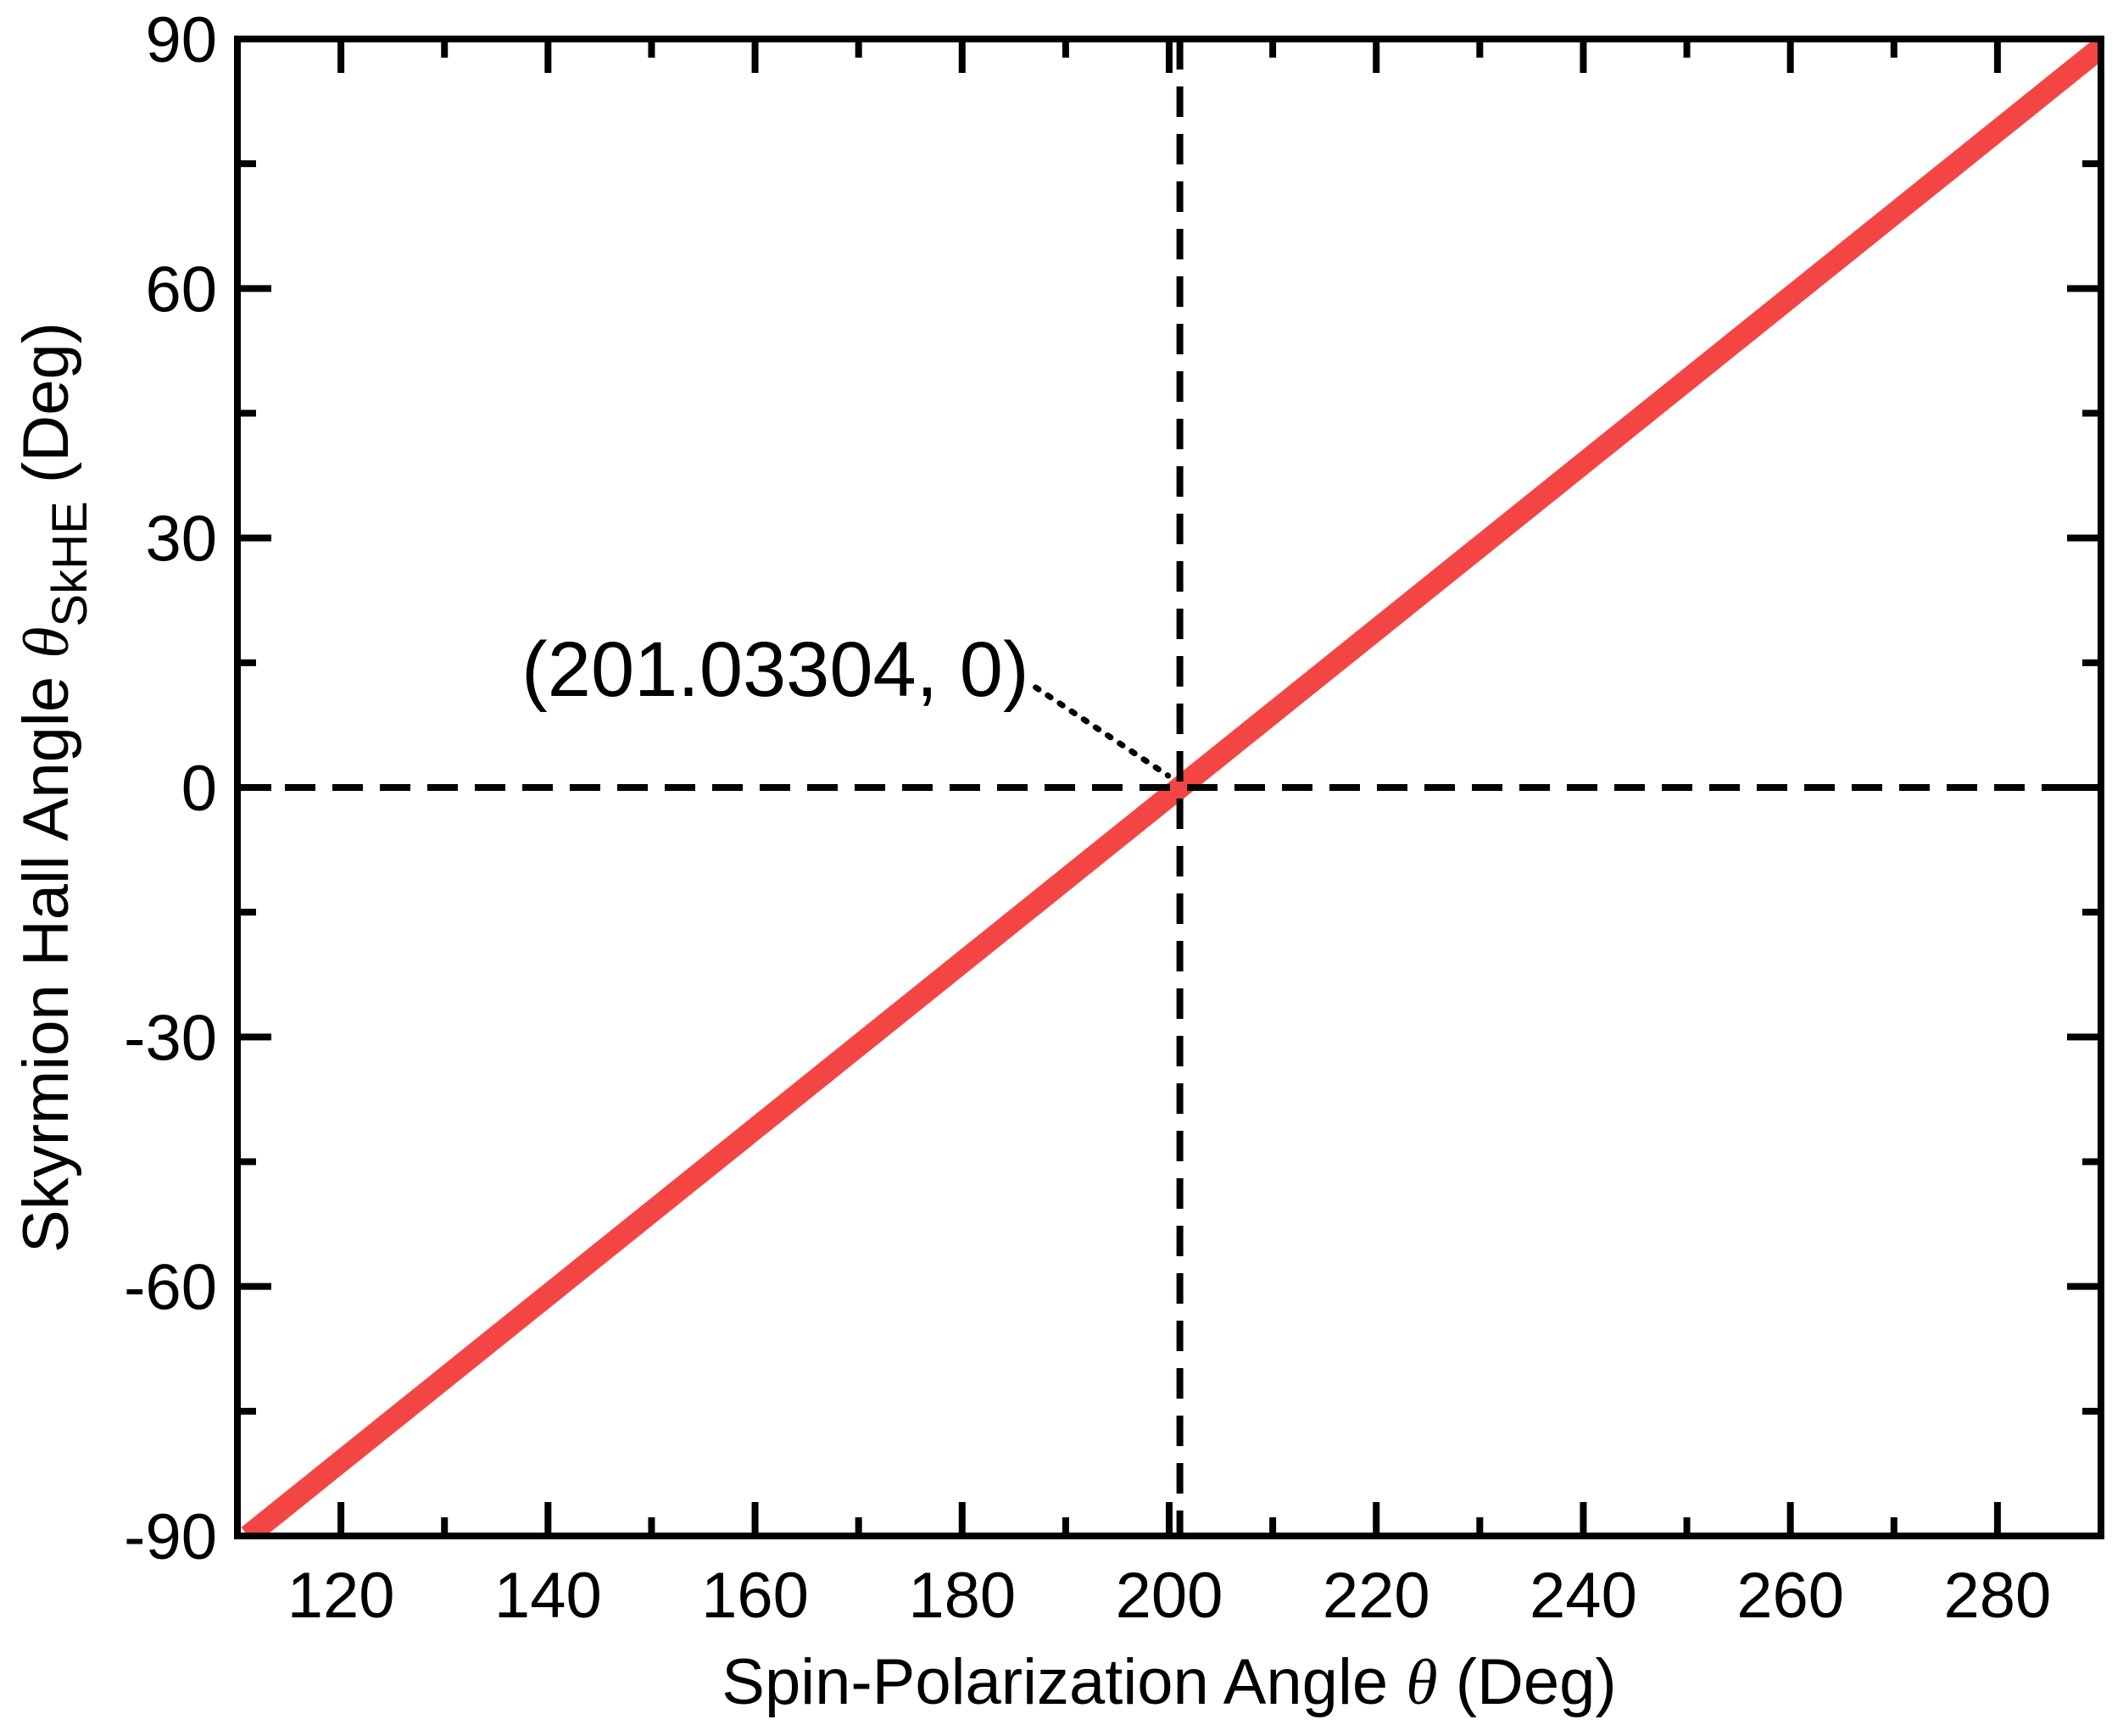  I want to click on x-tick-label: 260, so click(1790, 1596).